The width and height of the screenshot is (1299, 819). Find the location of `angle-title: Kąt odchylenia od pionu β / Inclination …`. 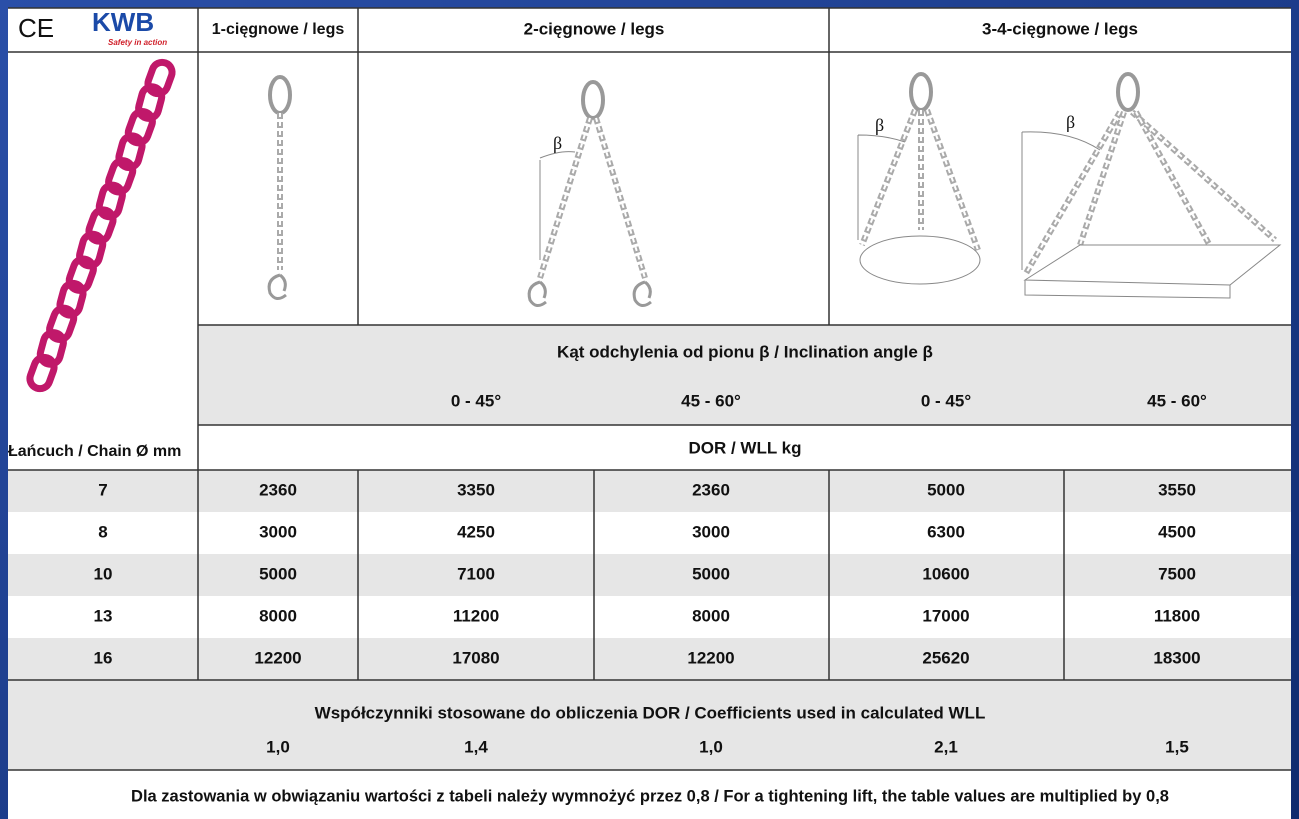

angle-title: Kąt odchylenia od pionu β / Inclination … is located at coordinates (745, 351).